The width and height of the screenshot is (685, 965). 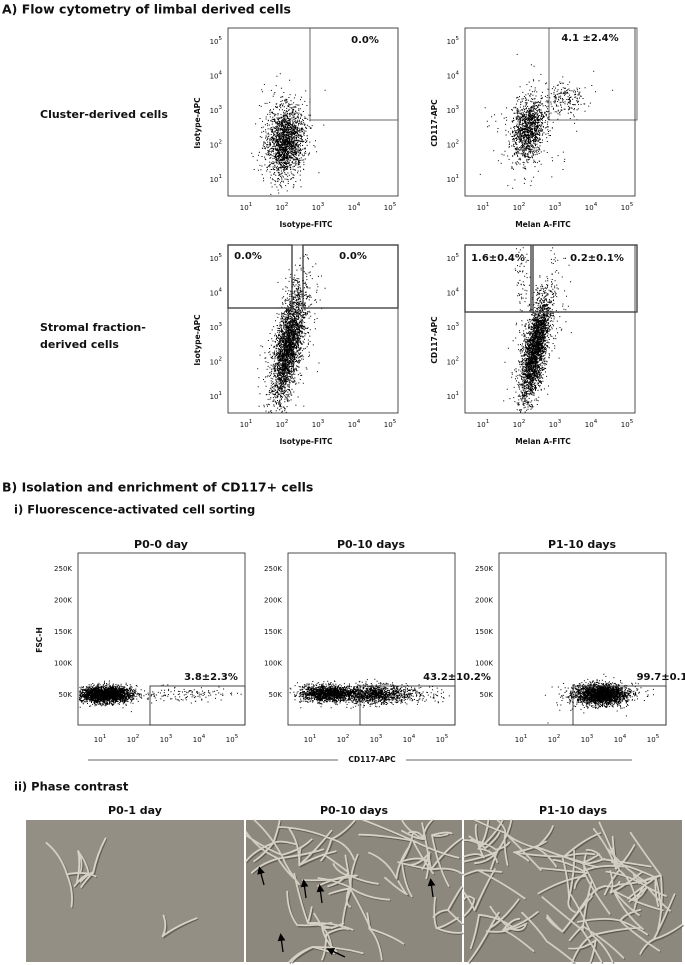 I want to click on row-label: derived cells, so click(x=79, y=344).